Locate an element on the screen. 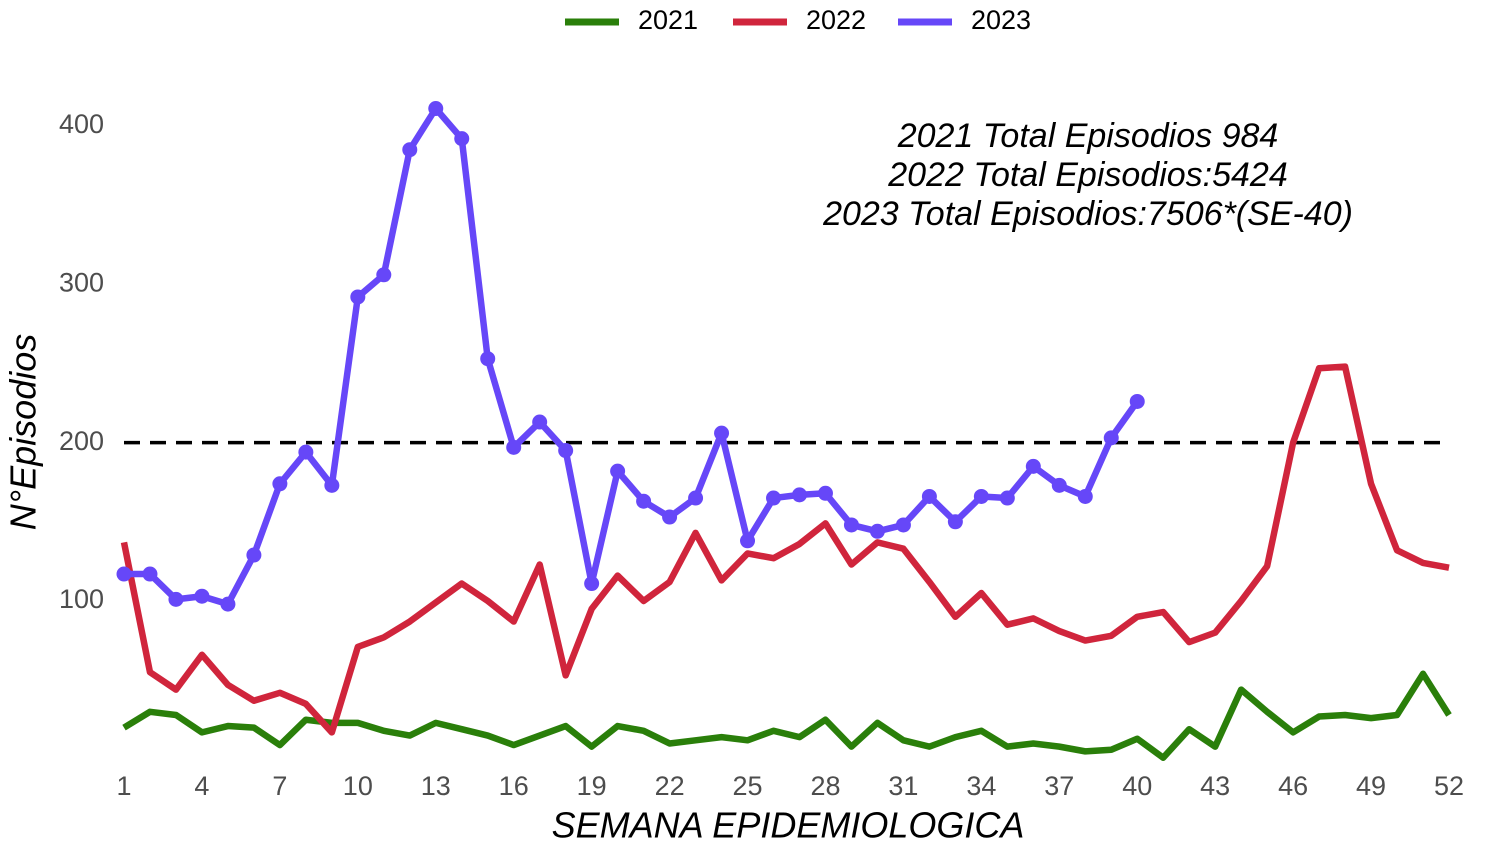 The height and width of the screenshot is (850, 1486). annotation: 2021 Total Episodios 984 is located at coordinates (1088, 136).